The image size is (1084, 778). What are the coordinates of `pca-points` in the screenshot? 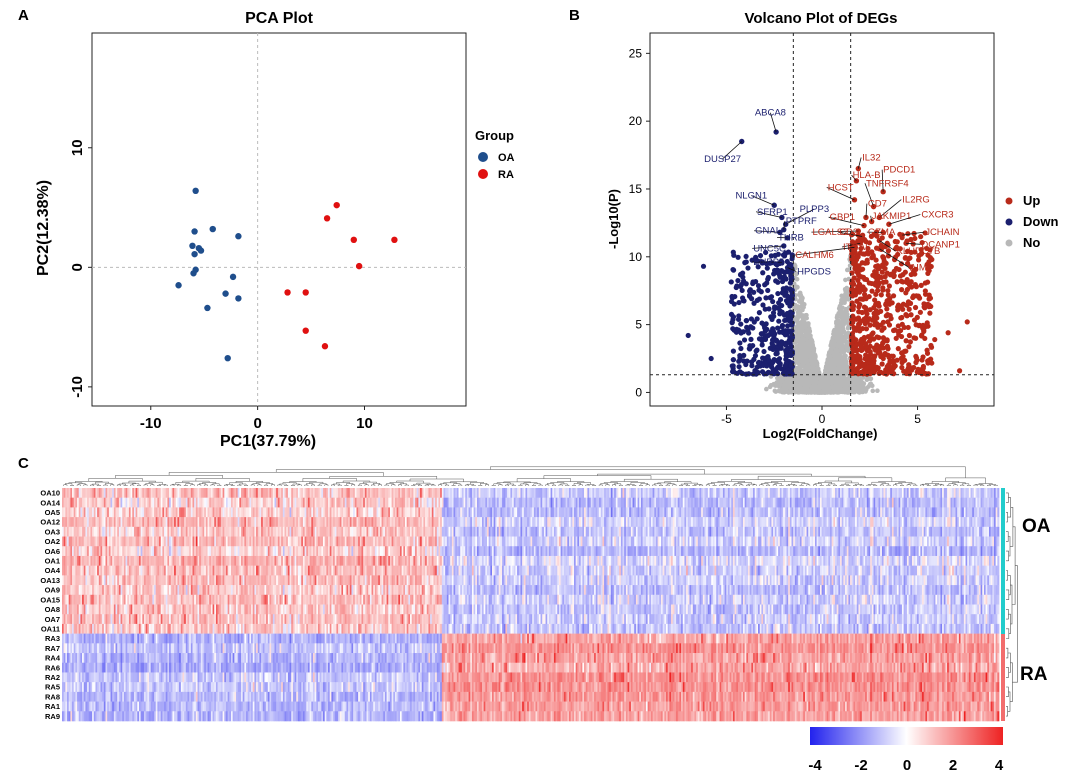 It's located at (286, 274).